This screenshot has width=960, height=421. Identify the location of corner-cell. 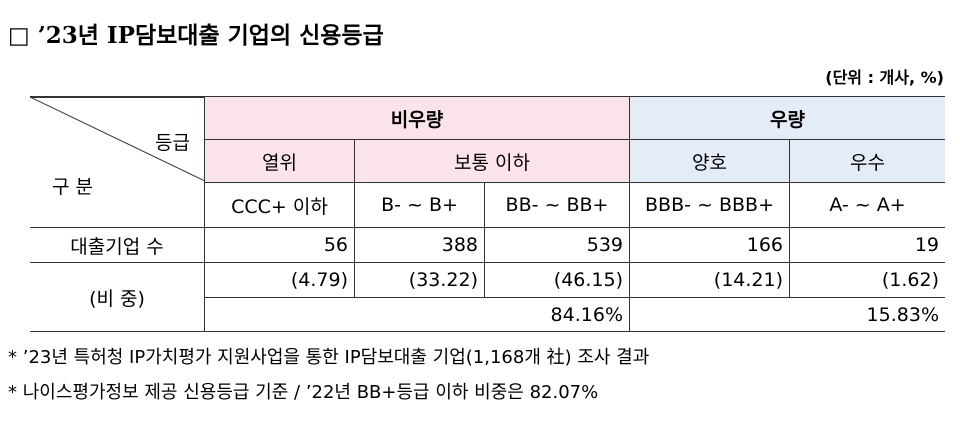
(117, 162).